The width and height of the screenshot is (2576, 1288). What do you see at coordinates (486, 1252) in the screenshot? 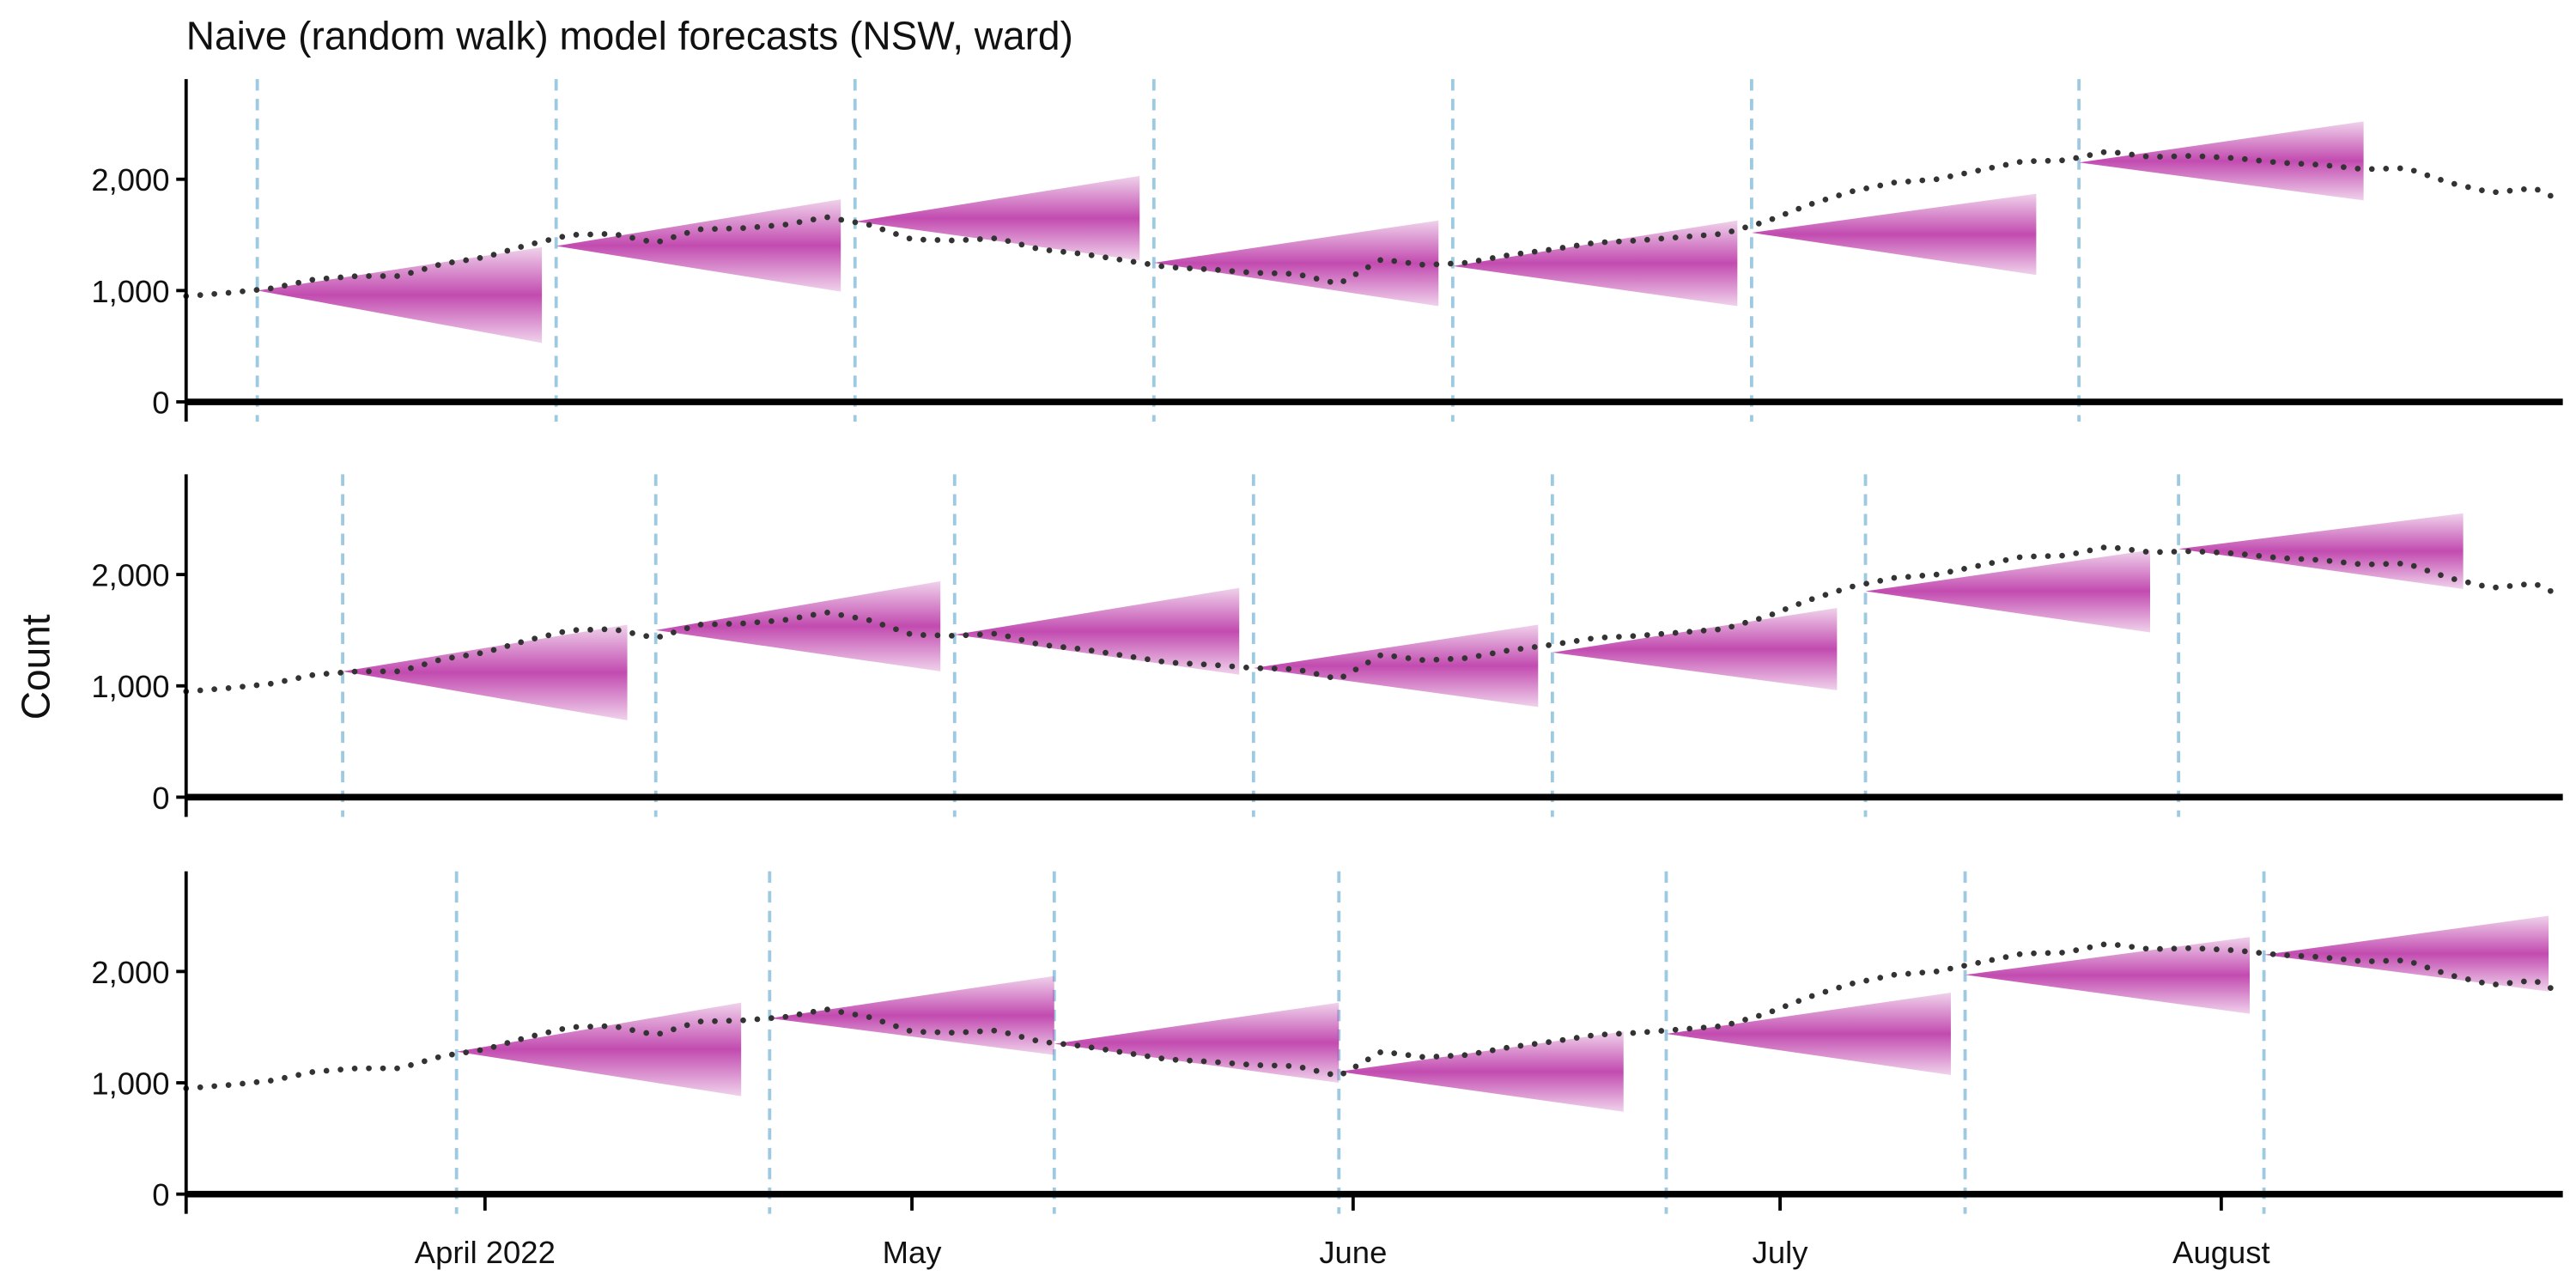
I see `x-tick-label: April 2022` at bounding box center [486, 1252].